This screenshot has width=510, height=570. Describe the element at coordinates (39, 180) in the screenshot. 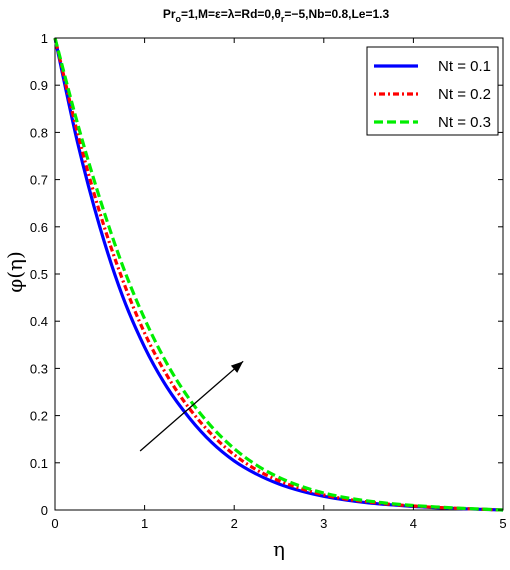

I see `y-tick-label: 0.7` at that location.